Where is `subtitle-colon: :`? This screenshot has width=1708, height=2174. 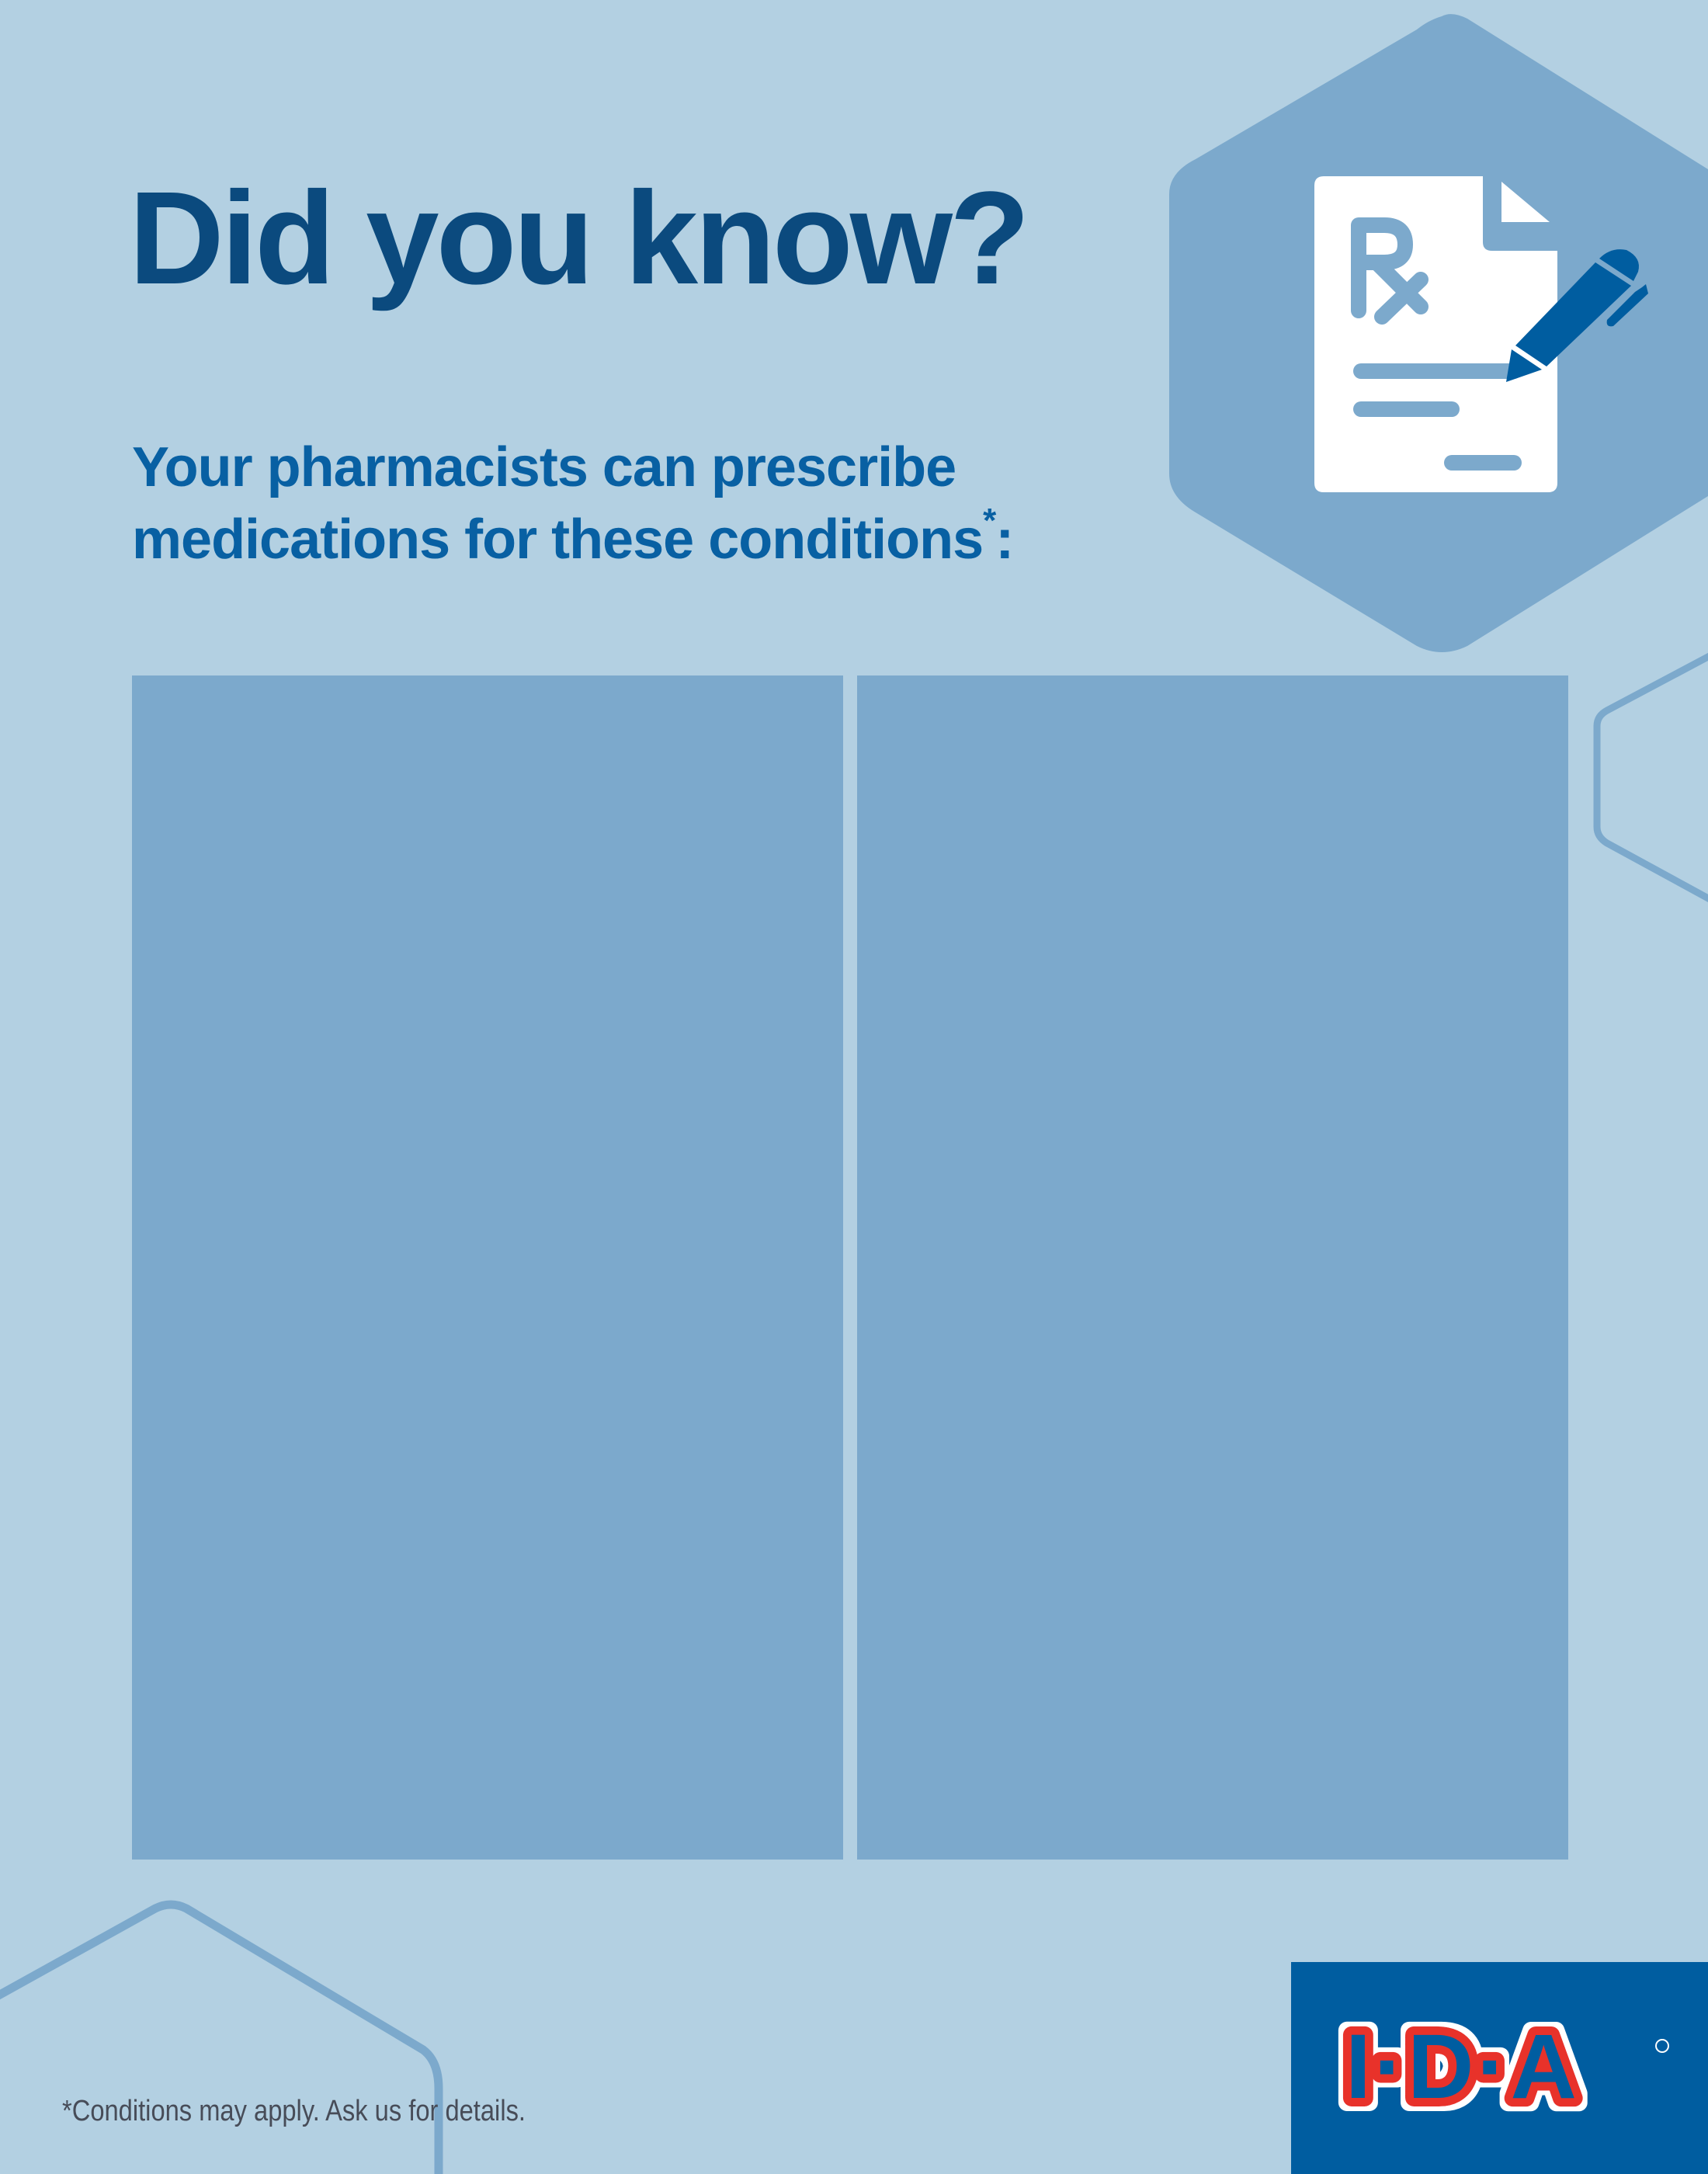 subtitle-colon: : is located at coordinates (1005, 540).